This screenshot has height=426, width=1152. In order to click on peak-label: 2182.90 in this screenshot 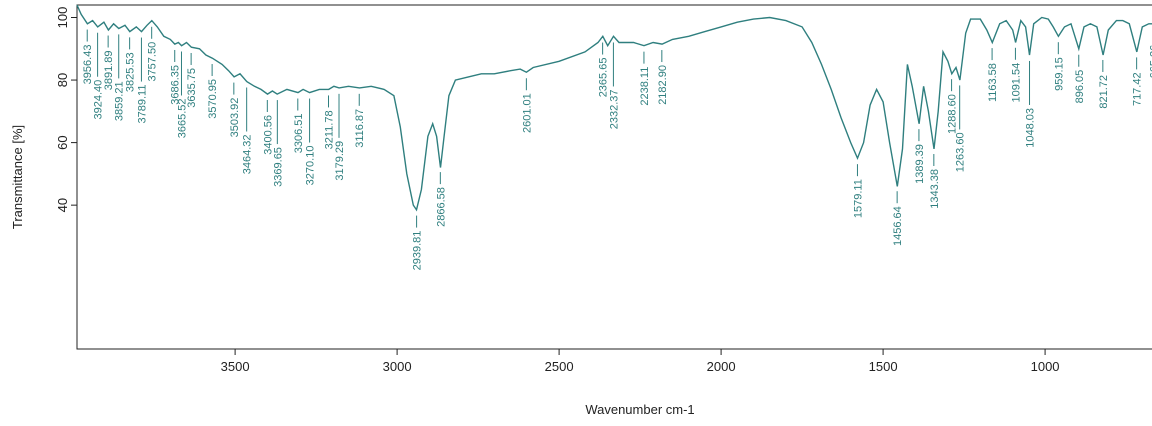, I will do `click(663, 85)`.